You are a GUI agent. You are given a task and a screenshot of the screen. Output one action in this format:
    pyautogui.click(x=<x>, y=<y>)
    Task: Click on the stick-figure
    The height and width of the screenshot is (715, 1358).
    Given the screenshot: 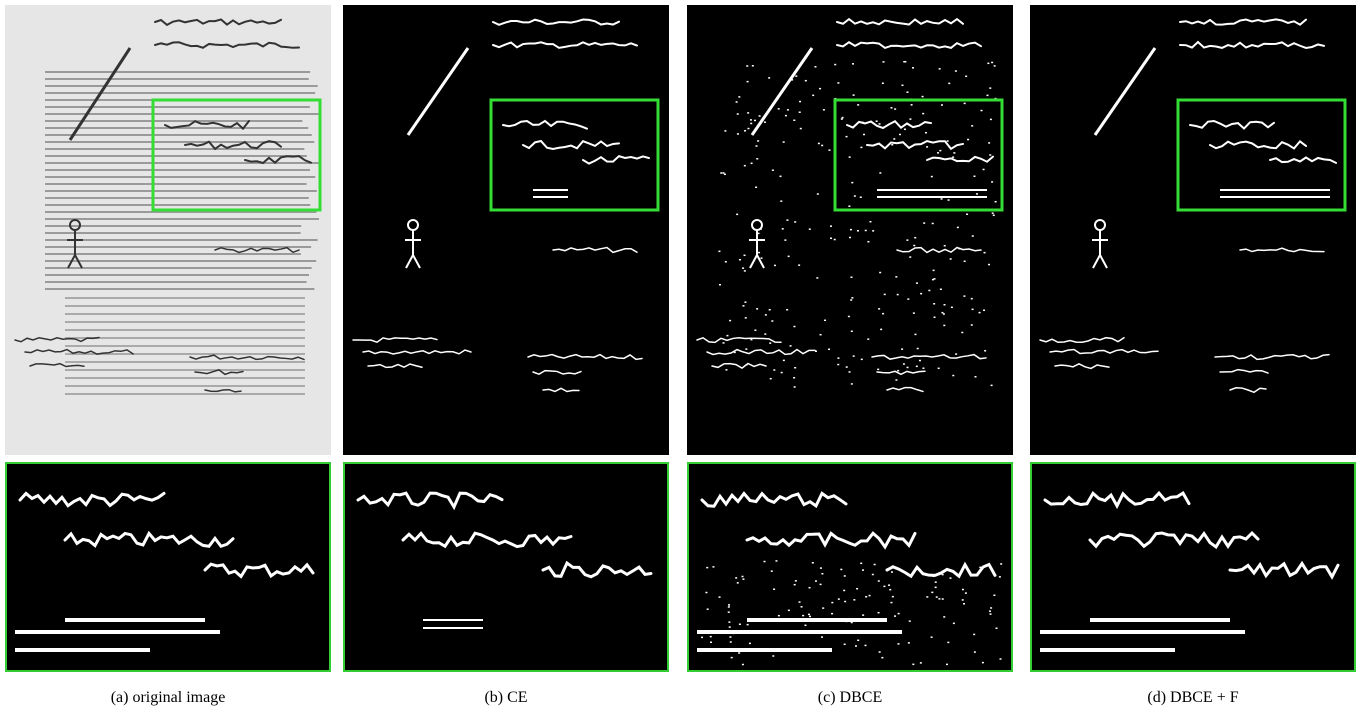 What is the action you would take?
    pyautogui.click(x=757, y=249)
    